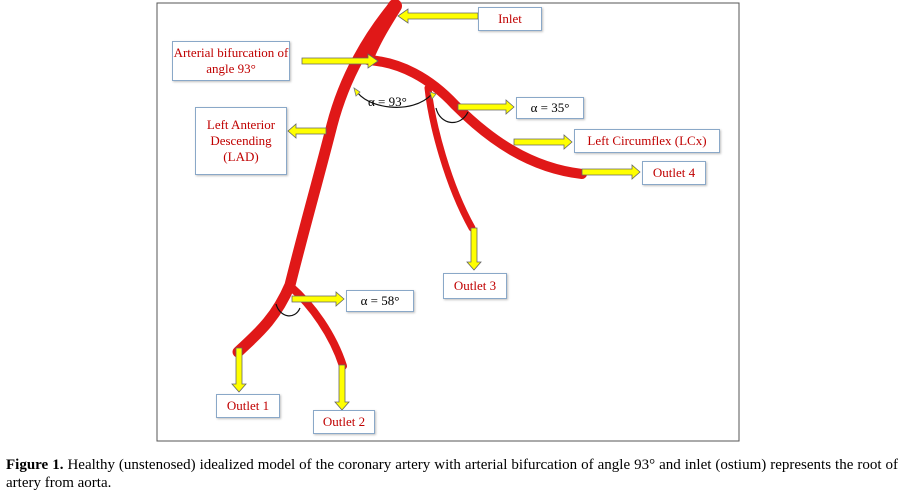  What do you see at coordinates (381, 31) in the screenshot?
I see `inlet-root` at bounding box center [381, 31].